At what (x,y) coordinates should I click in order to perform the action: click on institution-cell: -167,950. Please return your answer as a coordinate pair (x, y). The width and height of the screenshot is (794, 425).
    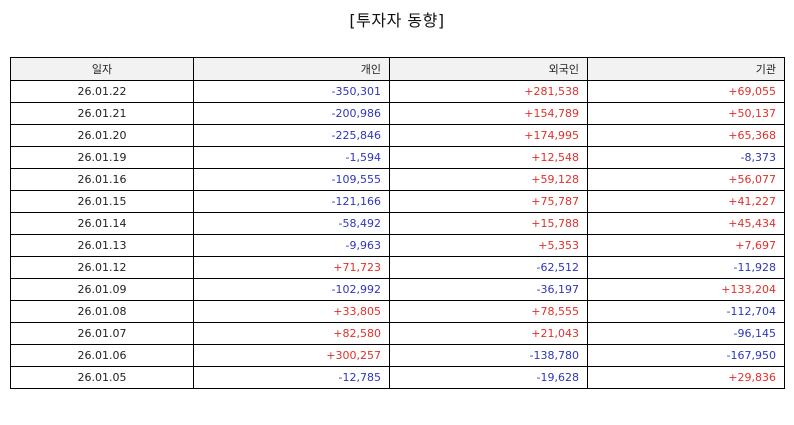
    Looking at the image, I should click on (686, 355).